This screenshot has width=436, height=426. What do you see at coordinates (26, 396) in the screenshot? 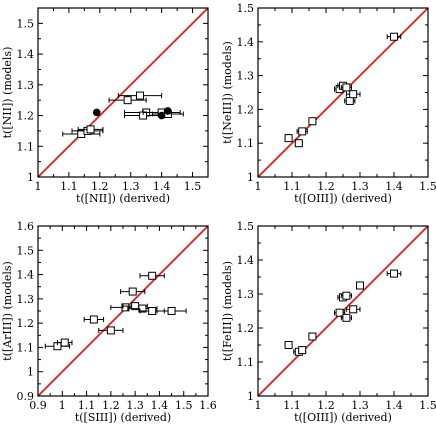
I see `y-tick-label: 0.9` at bounding box center [26, 396].